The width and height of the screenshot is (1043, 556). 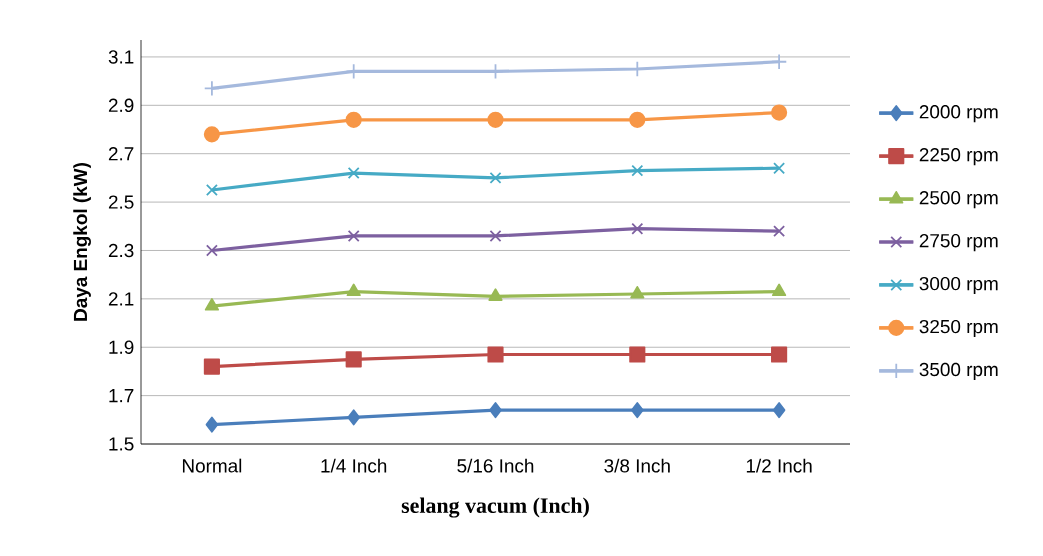 I want to click on y-tick-label: 3.1, so click(x=121, y=57).